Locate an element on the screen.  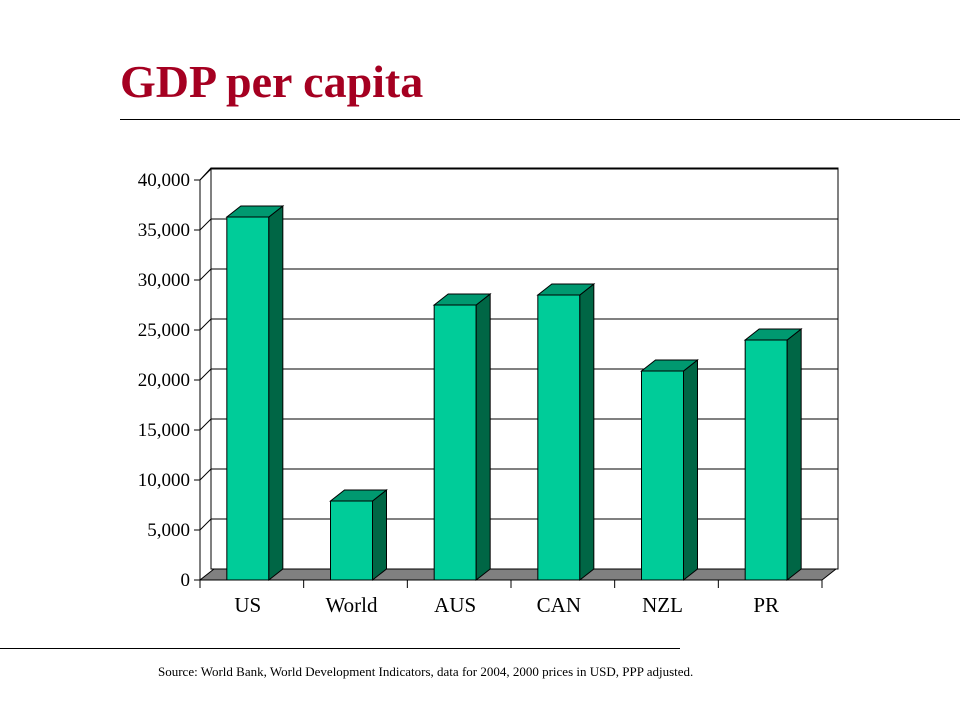
x-category-label: NZL is located at coordinates (662, 605).